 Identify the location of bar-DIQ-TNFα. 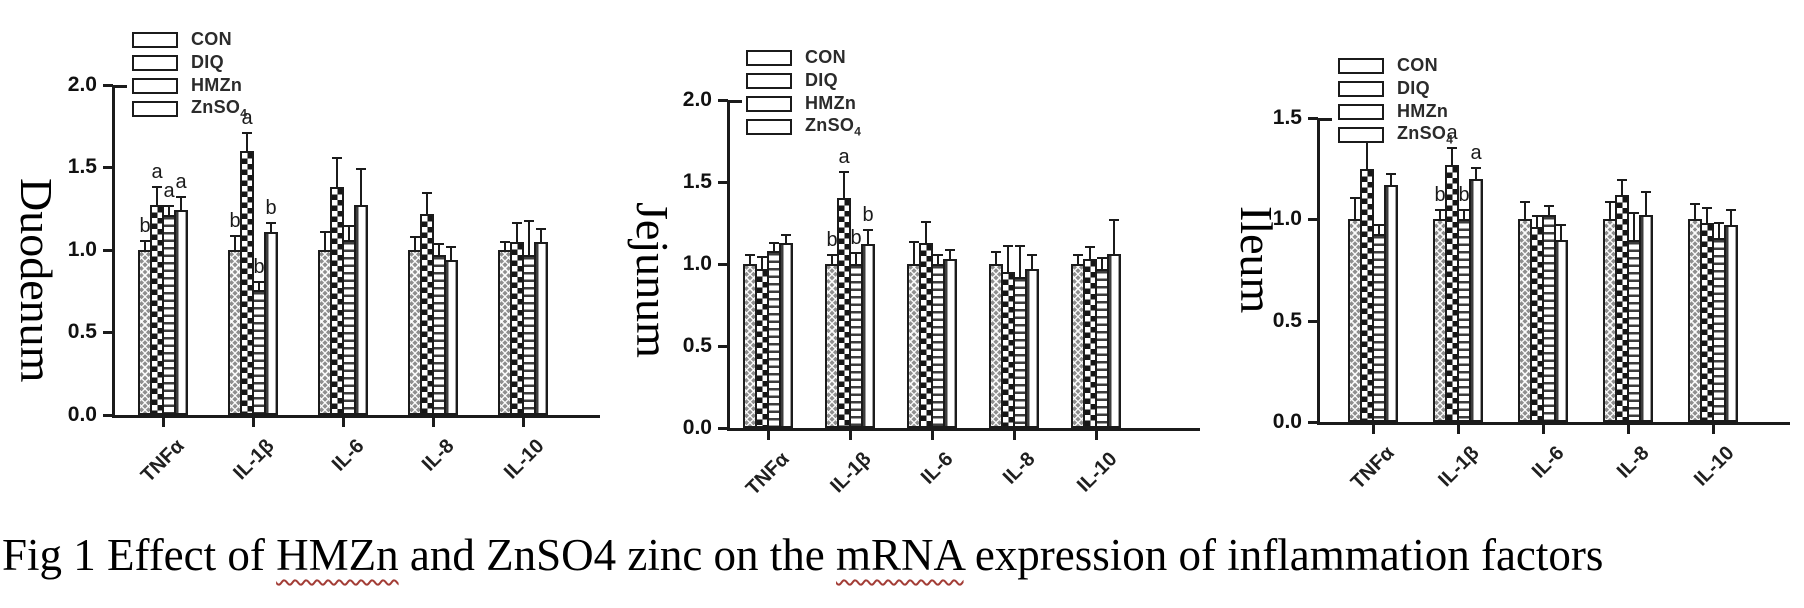
(157, 310).